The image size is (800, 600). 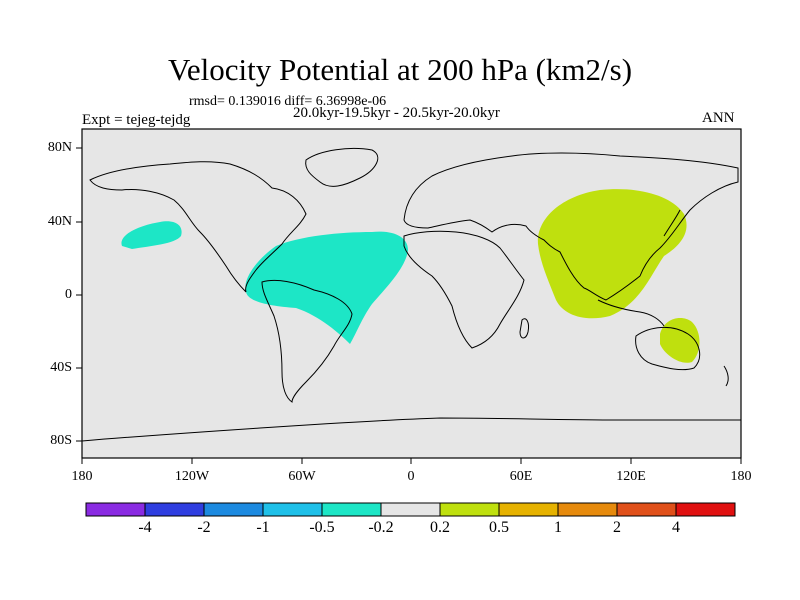 I want to click on lat-label: 40S, so click(x=61, y=367).